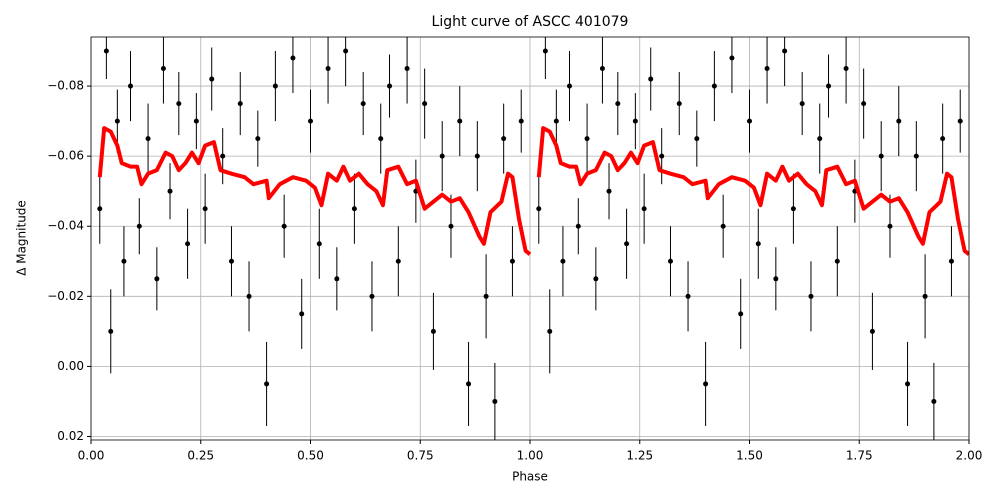 The height and width of the screenshot is (500, 1000). Describe the element at coordinates (310, 456) in the screenshot. I see `x-tick-label: 0.50` at that location.